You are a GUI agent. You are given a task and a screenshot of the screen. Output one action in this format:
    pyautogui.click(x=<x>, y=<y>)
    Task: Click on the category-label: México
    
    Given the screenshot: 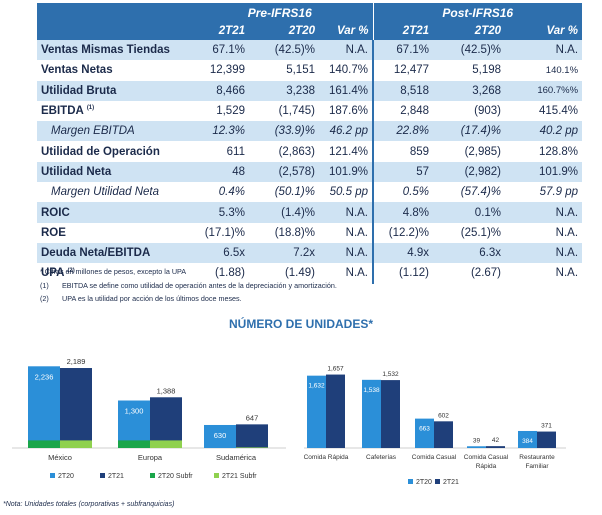 What is the action you would take?
    pyautogui.click(x=60, y=457)
    